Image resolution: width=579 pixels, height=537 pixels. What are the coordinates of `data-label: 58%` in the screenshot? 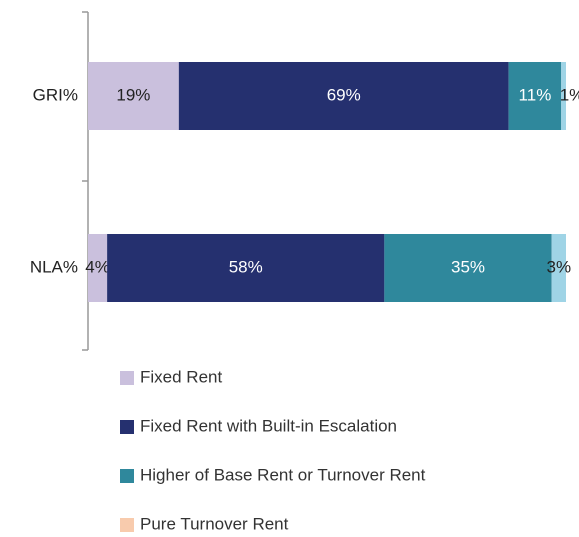 It's located at (246, 266).